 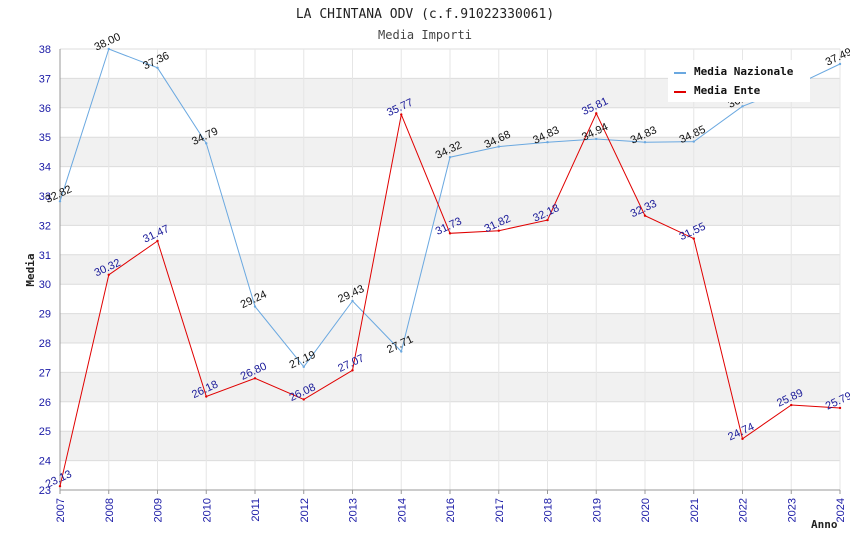 I want to click on chart-title: LA CHINTANA ODV (c.f.91022330061), so click(x=425, y=14).